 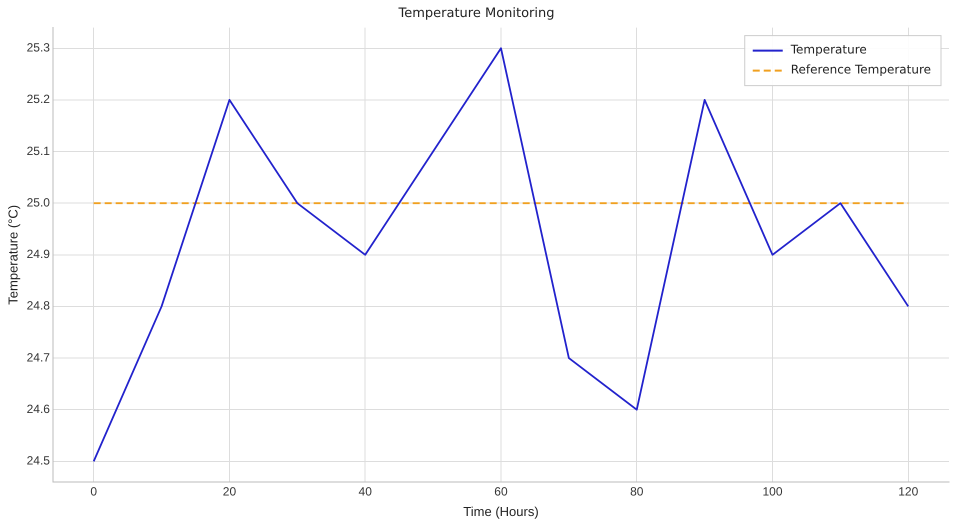 What do you see at coordinates (772, 491) in the screenshot?
I see `x-tick-label: 100` at bounding box center [772, 491].